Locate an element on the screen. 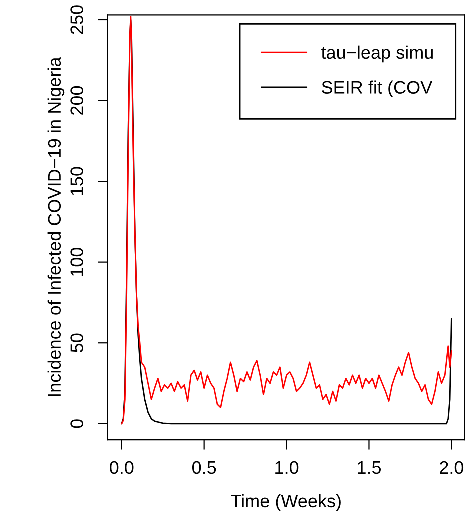  legend-label: SEIR fit (COV is located at coordinates (377, 89).